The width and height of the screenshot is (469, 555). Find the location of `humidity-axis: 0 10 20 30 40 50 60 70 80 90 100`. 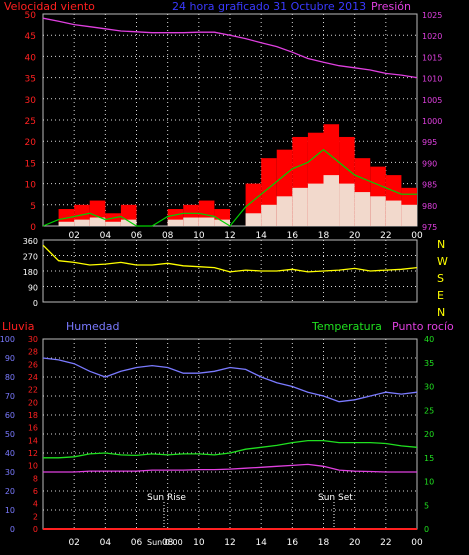

humidity-axis: 0 10 20 30 40 50 60 70 80 90 100 is located at coordinates (7, 434).